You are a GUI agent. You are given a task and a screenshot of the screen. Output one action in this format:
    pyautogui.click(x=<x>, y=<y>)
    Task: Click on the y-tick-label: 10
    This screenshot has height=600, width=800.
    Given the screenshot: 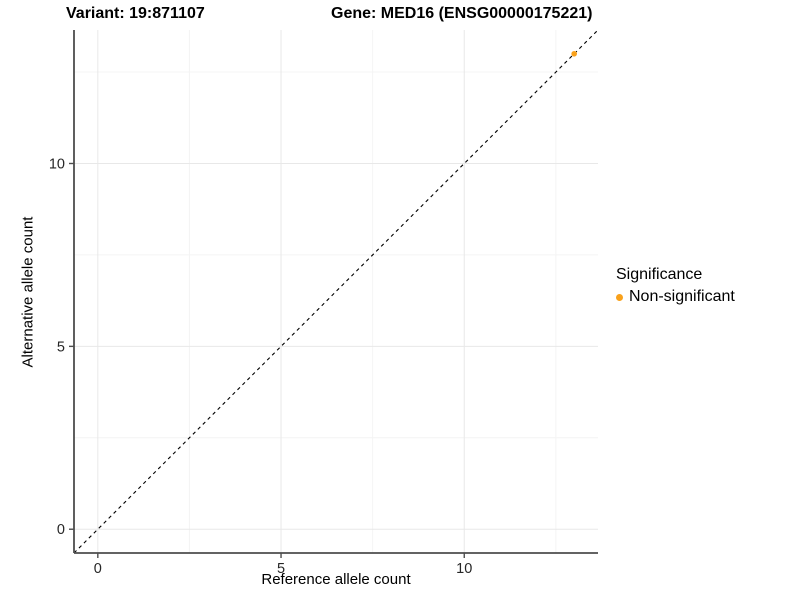 What is the action you would take?
    pyautogui.click(x=57, y=164)
    